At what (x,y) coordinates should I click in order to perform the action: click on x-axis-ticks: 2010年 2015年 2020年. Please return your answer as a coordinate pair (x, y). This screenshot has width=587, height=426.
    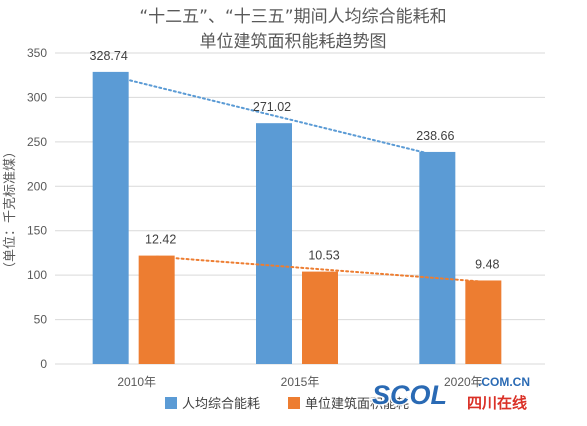
    Looking at the image, I should click on (299, 382).